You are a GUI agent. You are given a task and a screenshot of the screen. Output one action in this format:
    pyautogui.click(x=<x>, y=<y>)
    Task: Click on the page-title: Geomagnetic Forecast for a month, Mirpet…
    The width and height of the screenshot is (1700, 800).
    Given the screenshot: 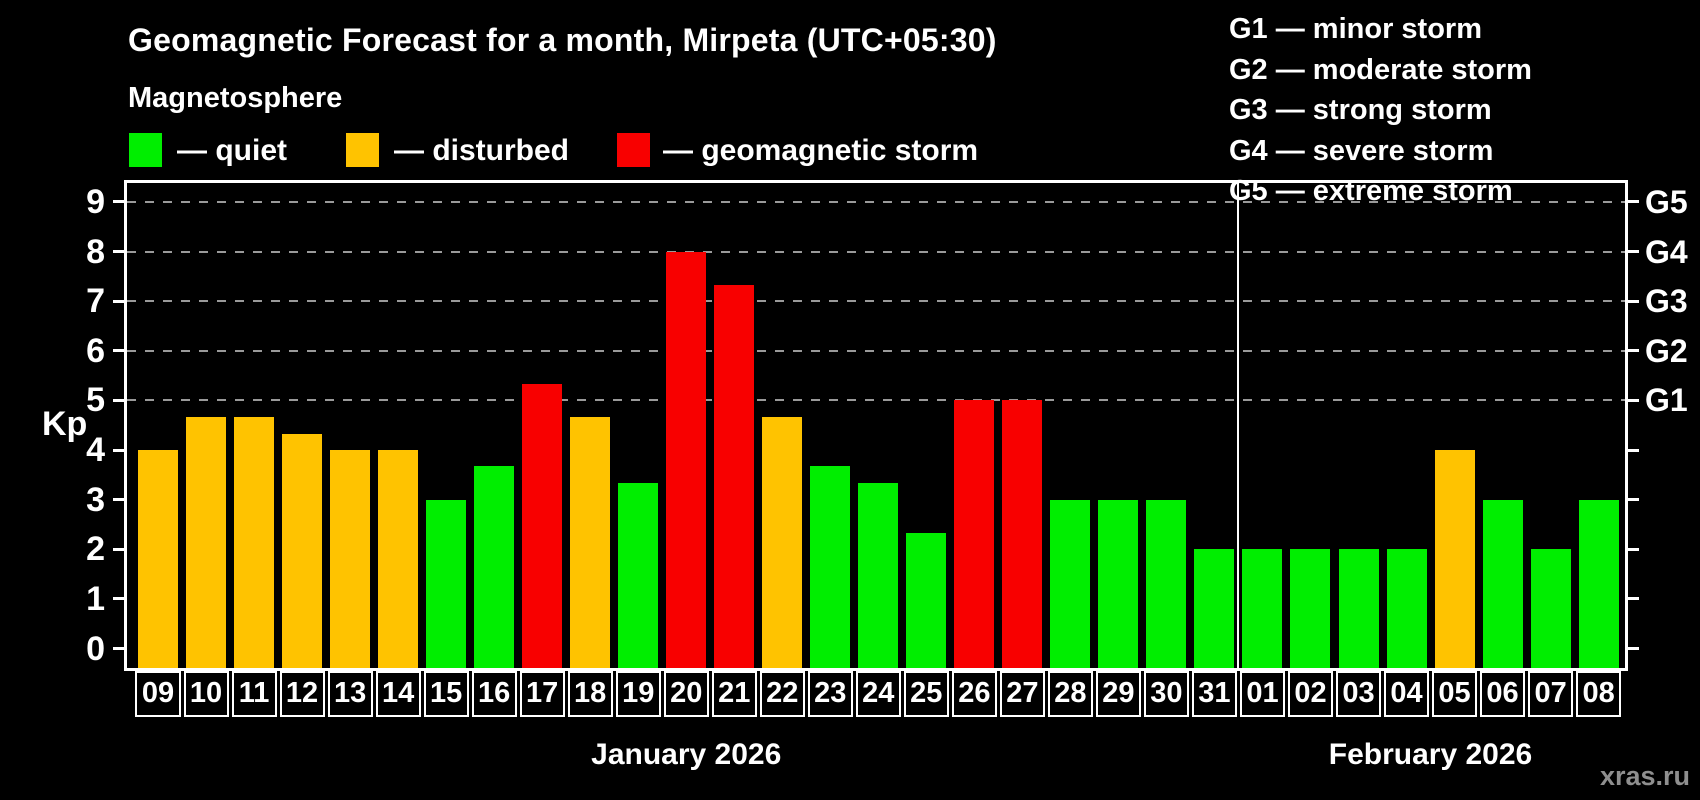 What is the action you would take?
    pyautogui.click(x=562, y=40)
    